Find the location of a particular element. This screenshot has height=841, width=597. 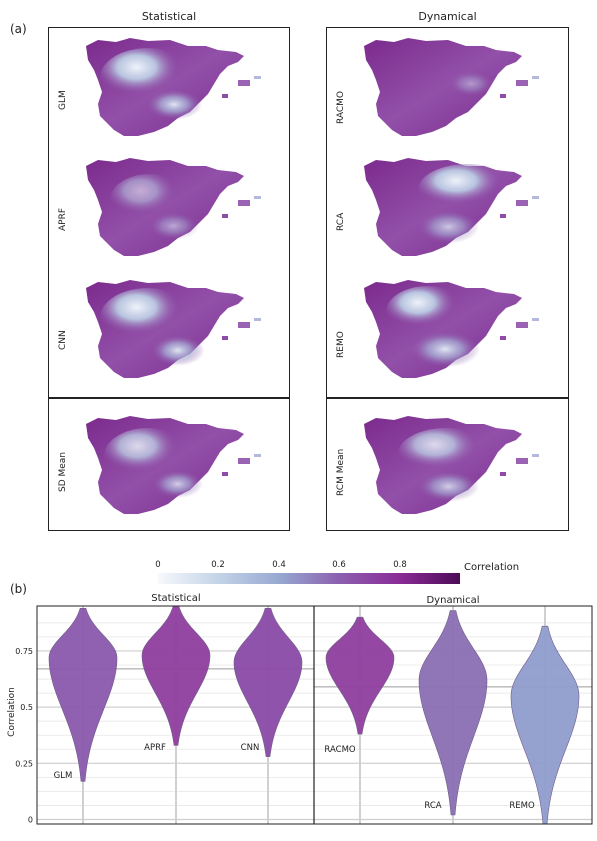

violin-label-glm: GLM is located at coordinates (63, 776).